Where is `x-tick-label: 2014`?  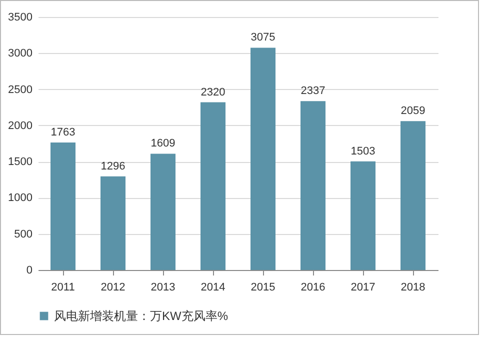
x-tick-label: 2014 is located at coordinates (213, 288).